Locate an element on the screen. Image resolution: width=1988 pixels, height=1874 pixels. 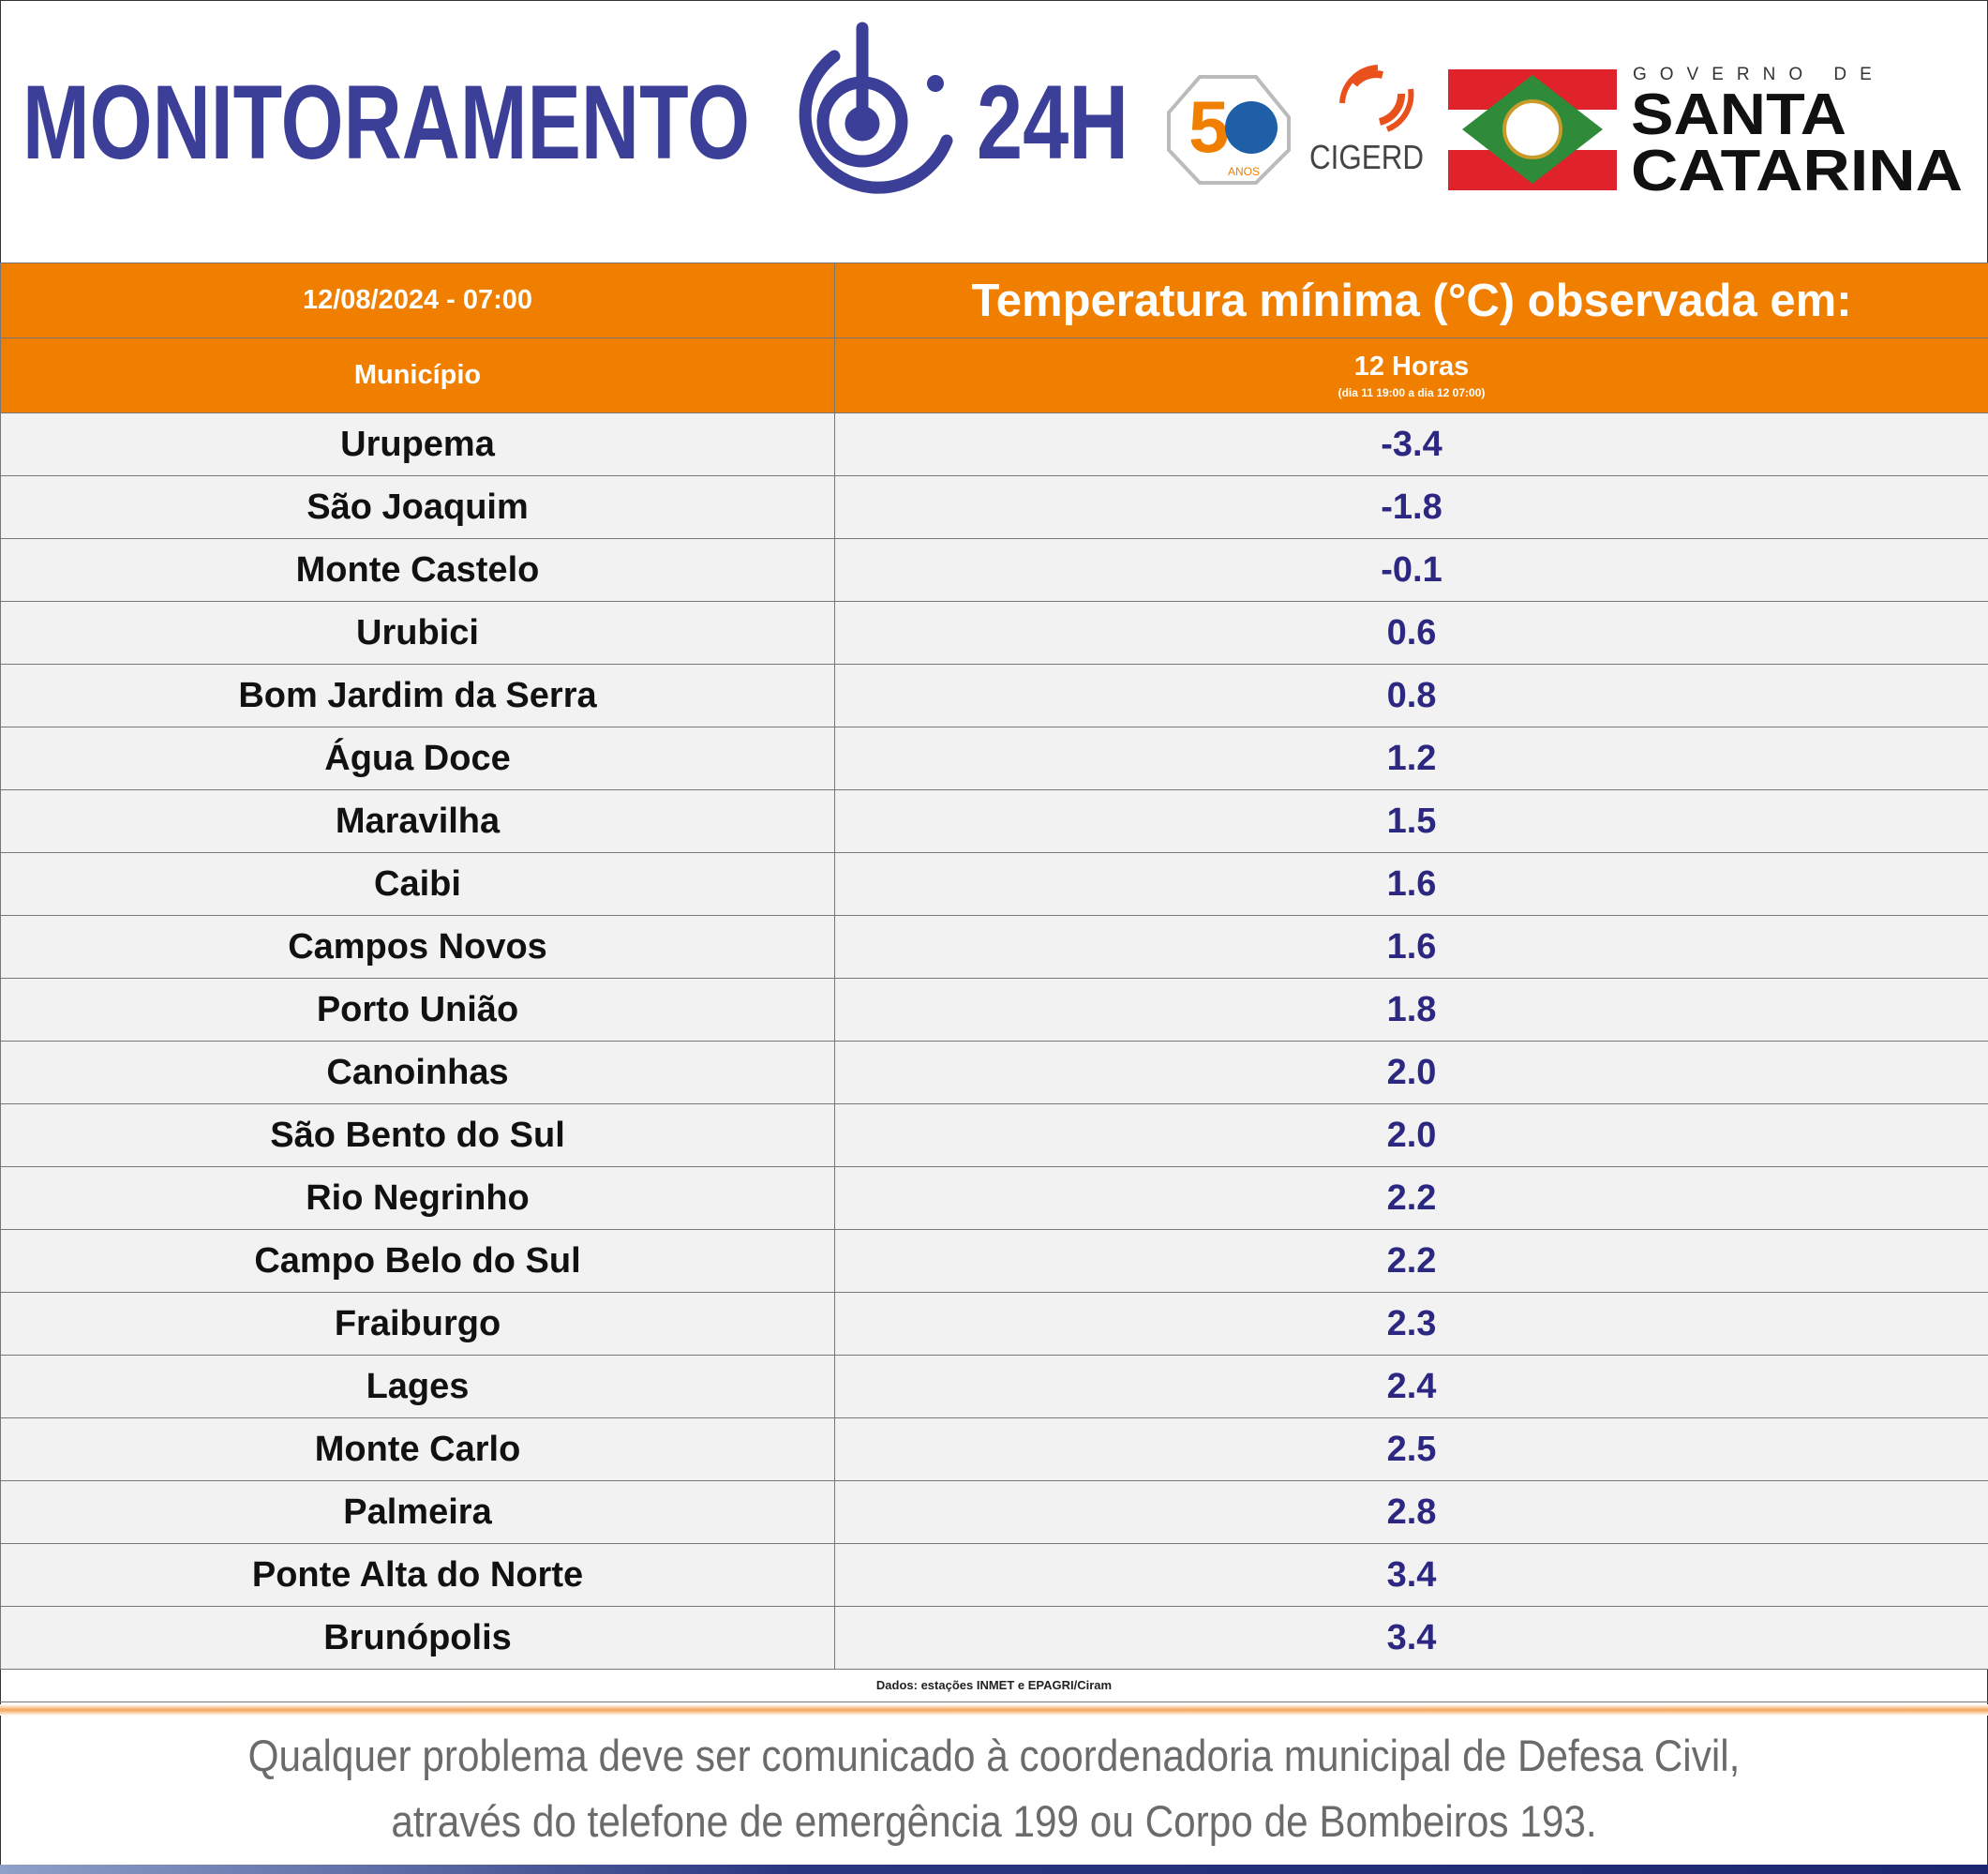
gov-prefix: GOVERNO DE is located at coordinates (1759, 75).